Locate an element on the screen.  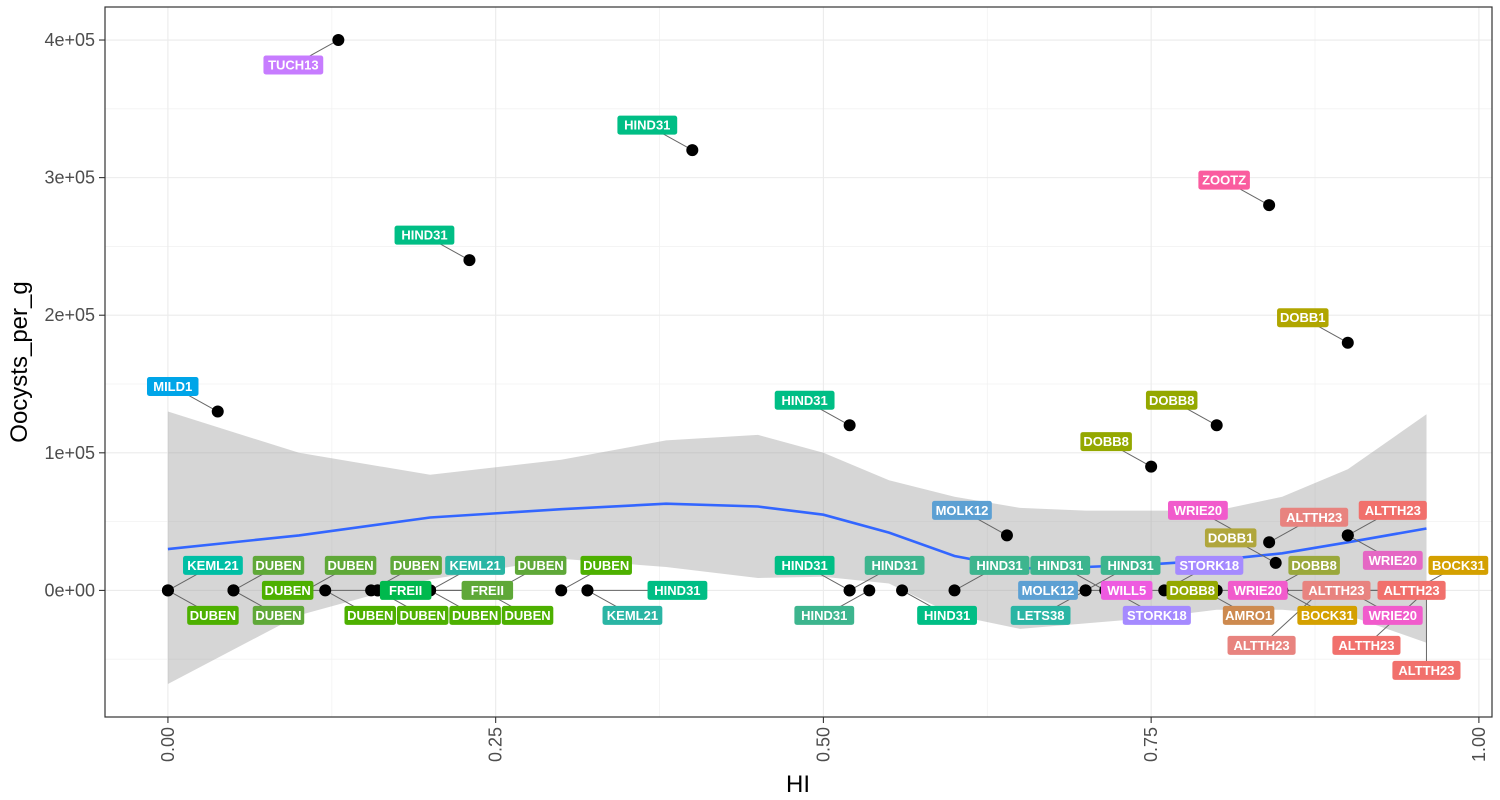
x-tick-label: 0.00 is located at coordinates (168, 744).